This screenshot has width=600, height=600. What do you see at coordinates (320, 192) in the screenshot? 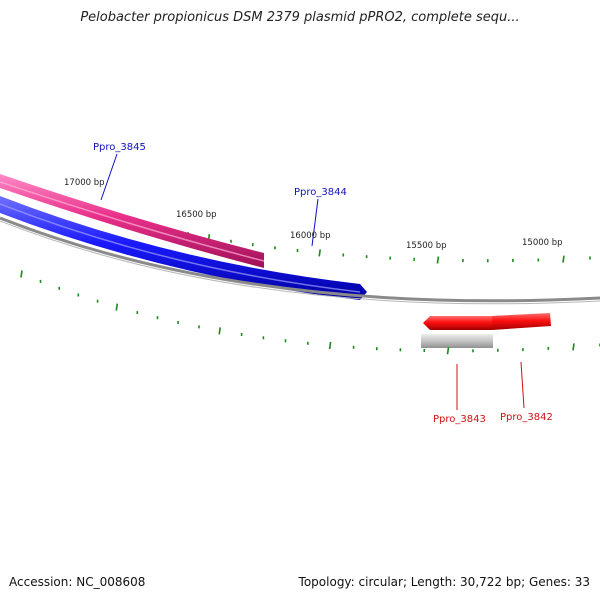
I see `gene-label-ppro-3844: Ppro_3844` at bounding box center [320, 192].